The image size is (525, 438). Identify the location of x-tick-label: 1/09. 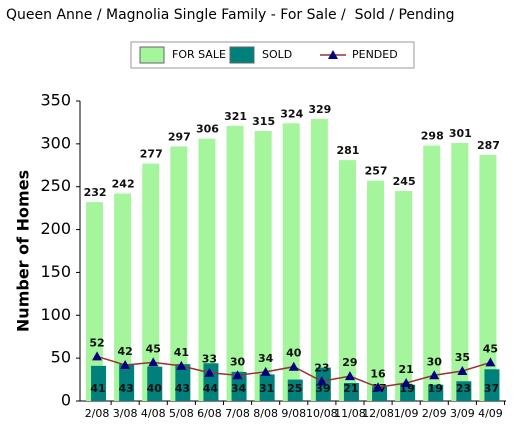
(406, 413).